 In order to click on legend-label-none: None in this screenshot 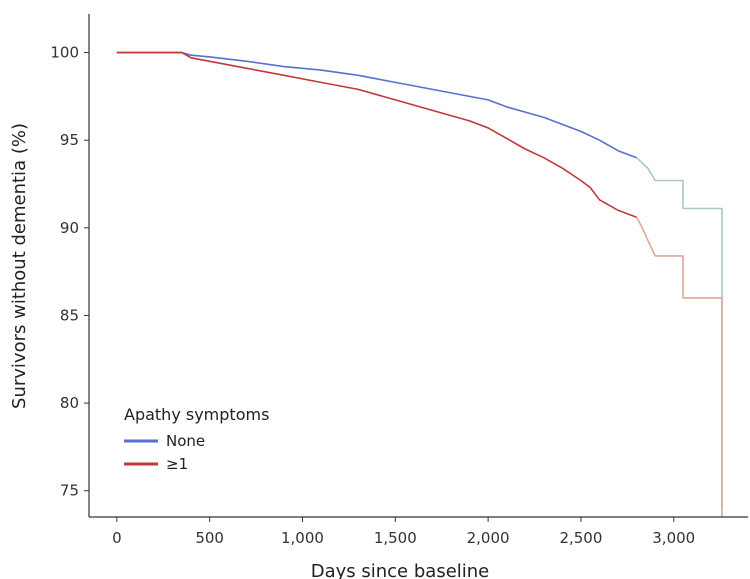, I will do `click(185, 441)`.